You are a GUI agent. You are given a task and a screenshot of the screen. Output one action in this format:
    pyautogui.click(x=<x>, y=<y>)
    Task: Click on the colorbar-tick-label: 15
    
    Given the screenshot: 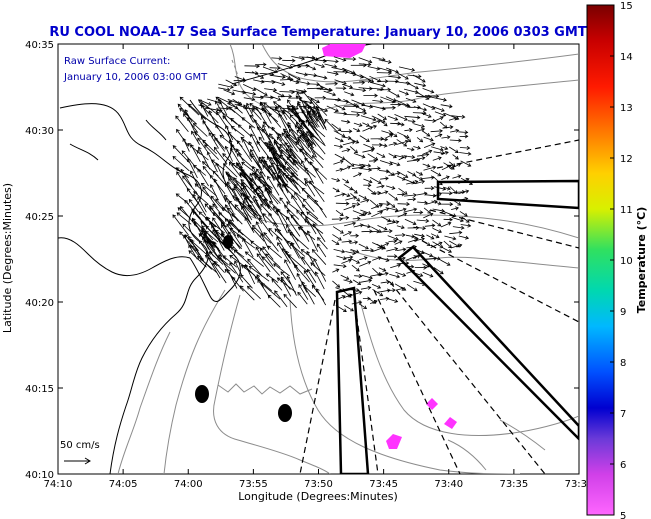 What is the action you would take?
    pyautogui.click(x=626, y=6)
    